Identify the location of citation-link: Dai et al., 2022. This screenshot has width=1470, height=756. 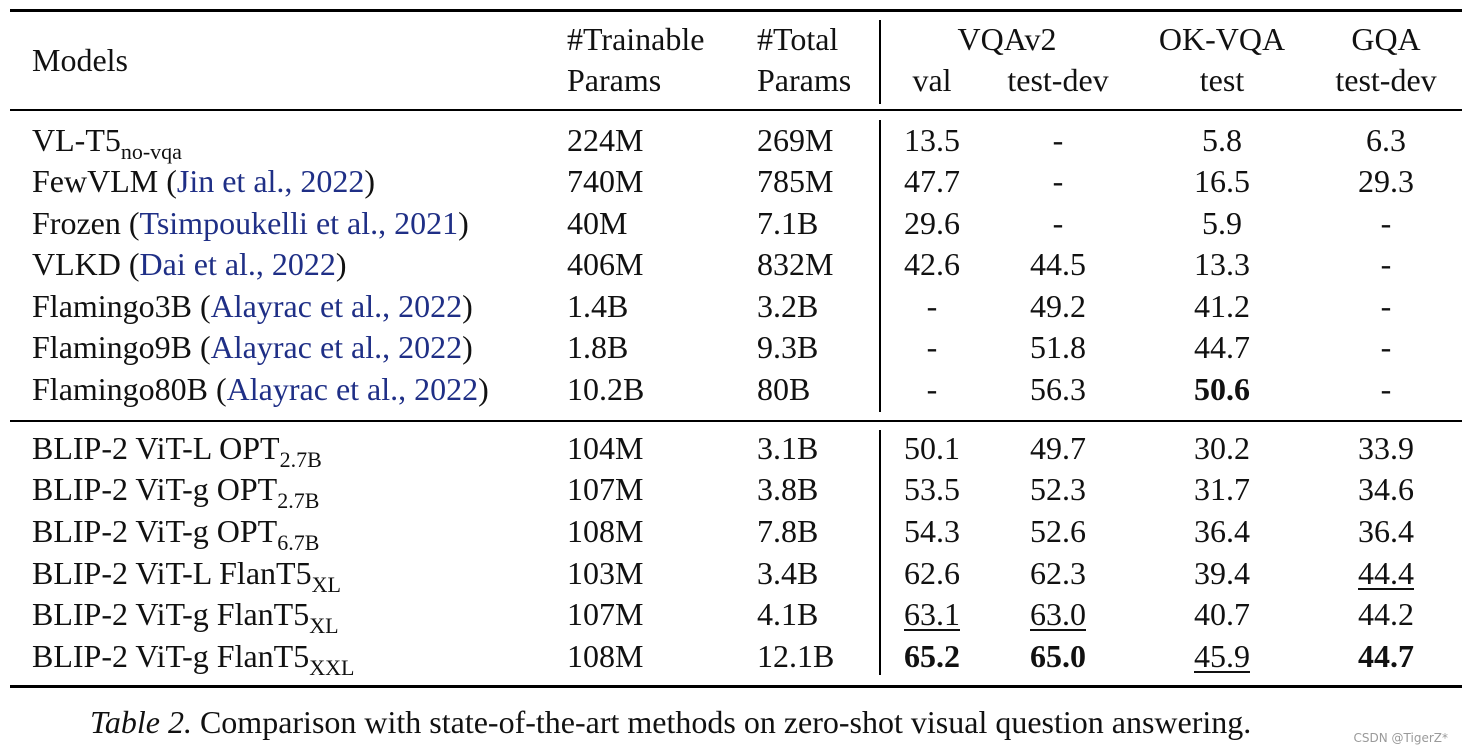
(237, 264).